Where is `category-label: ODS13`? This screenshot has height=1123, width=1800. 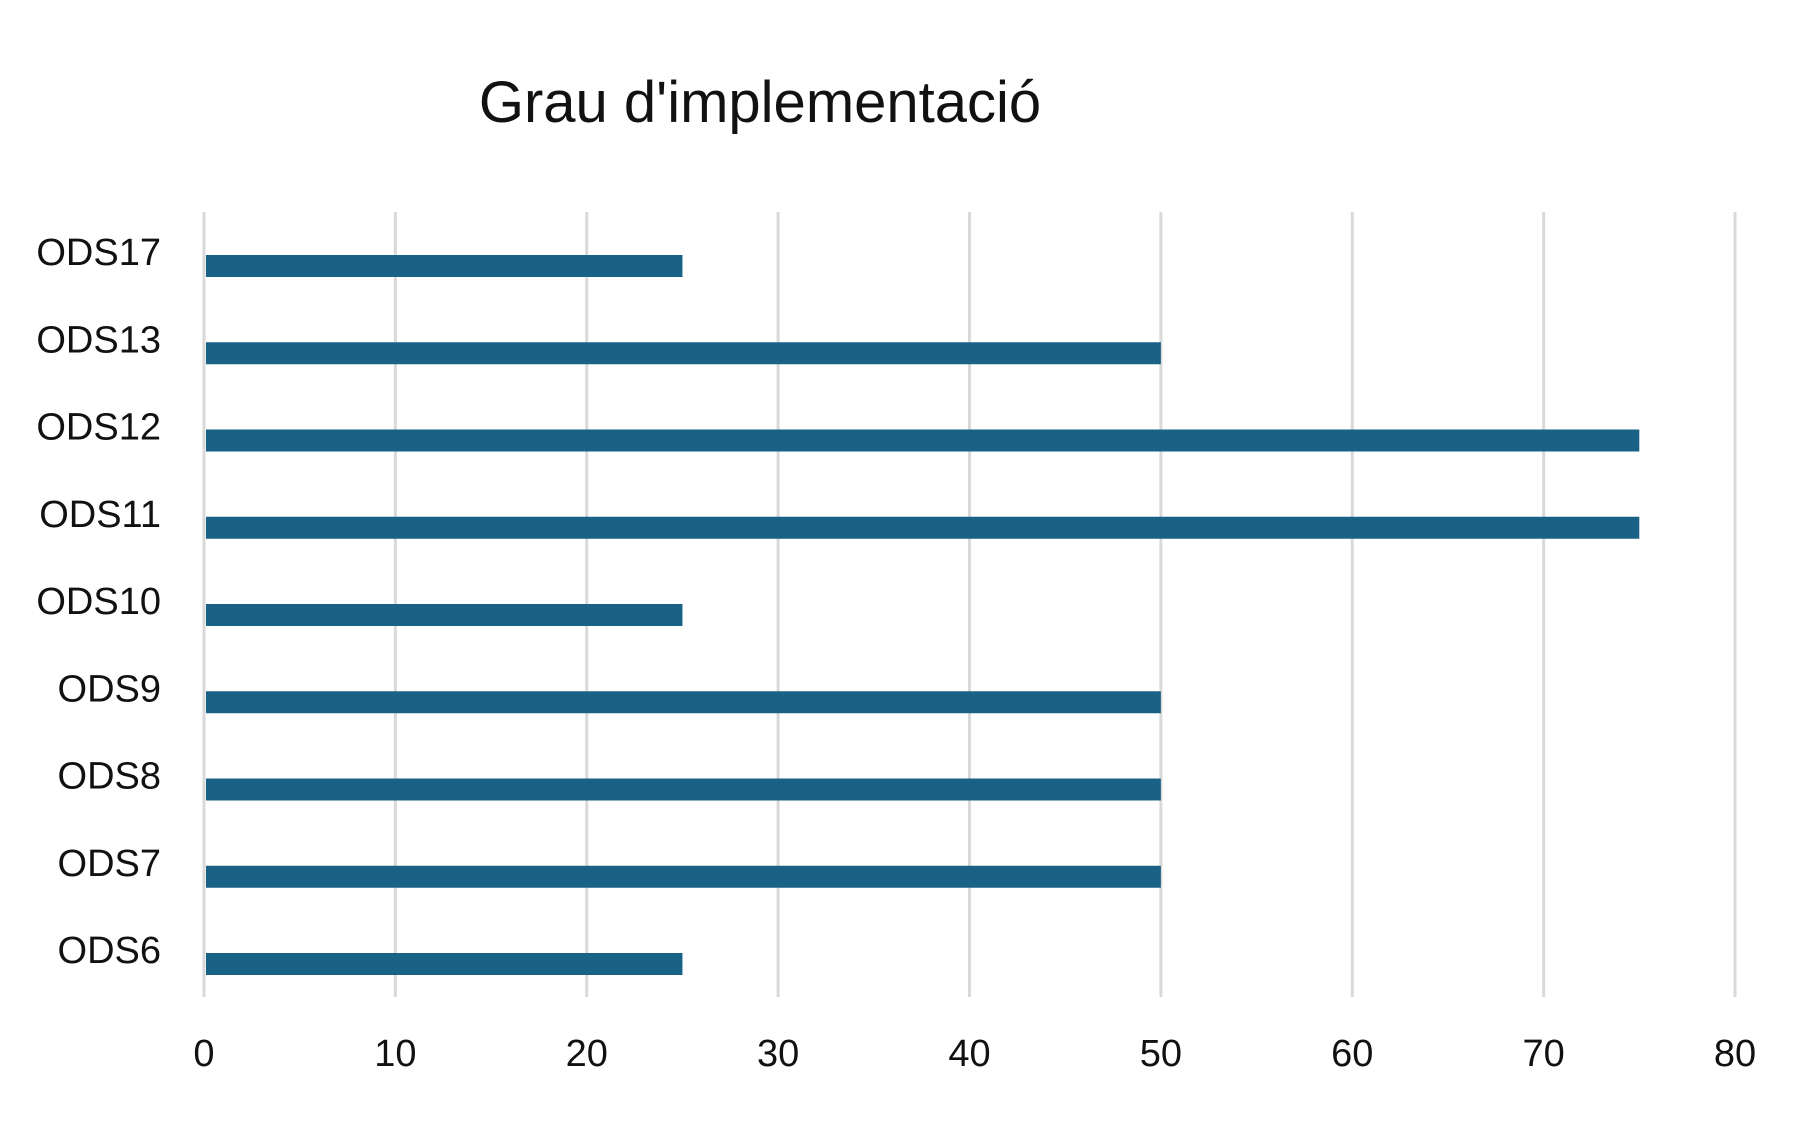 category-label: ODS13 is located at coordinates (98, 340).